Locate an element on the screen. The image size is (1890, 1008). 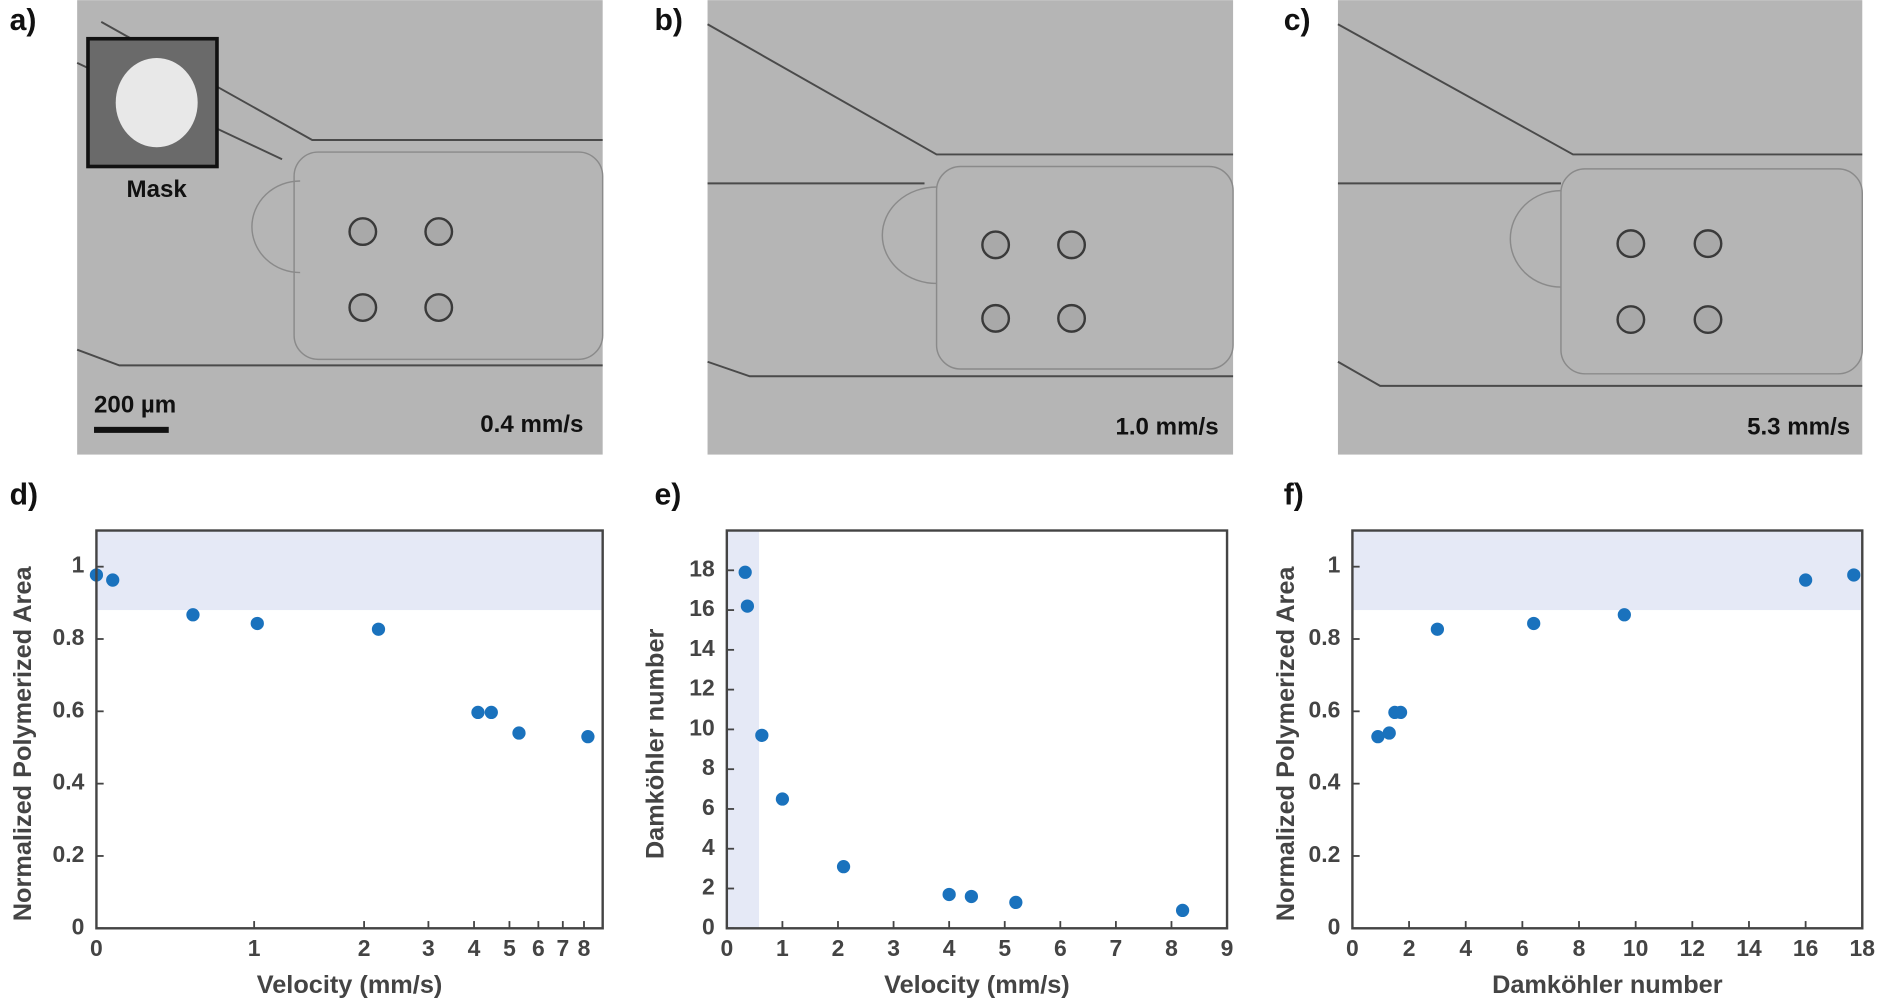
micrograph: 1.0 mm/s is located at coordinates (970, 227).